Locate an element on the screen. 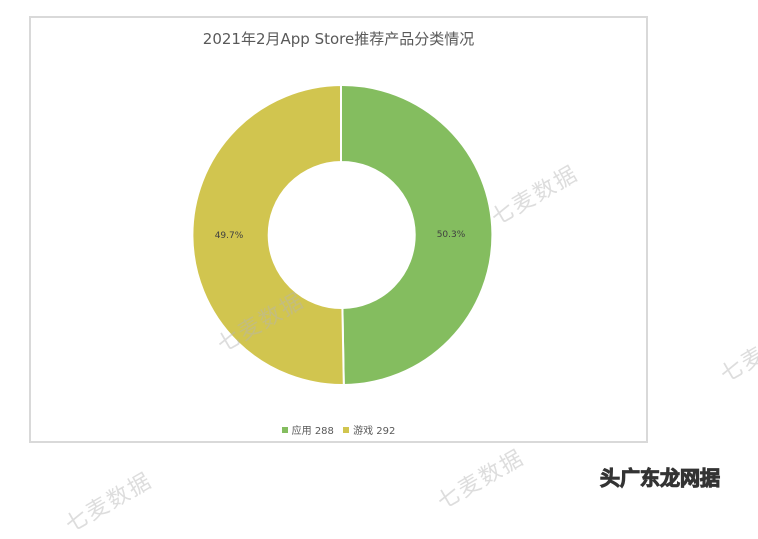 This screenshot has height=539, width=758. slice-apps is located at coordinates (417, 235).